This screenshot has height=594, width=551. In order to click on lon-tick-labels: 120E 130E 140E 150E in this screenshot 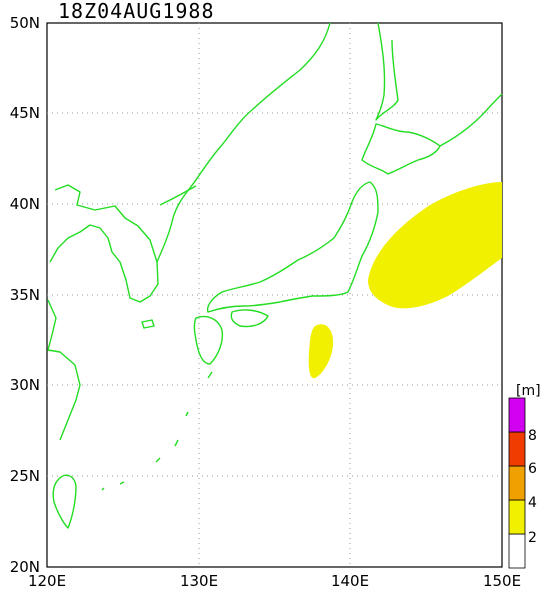, I will do `click(274, 581)`.